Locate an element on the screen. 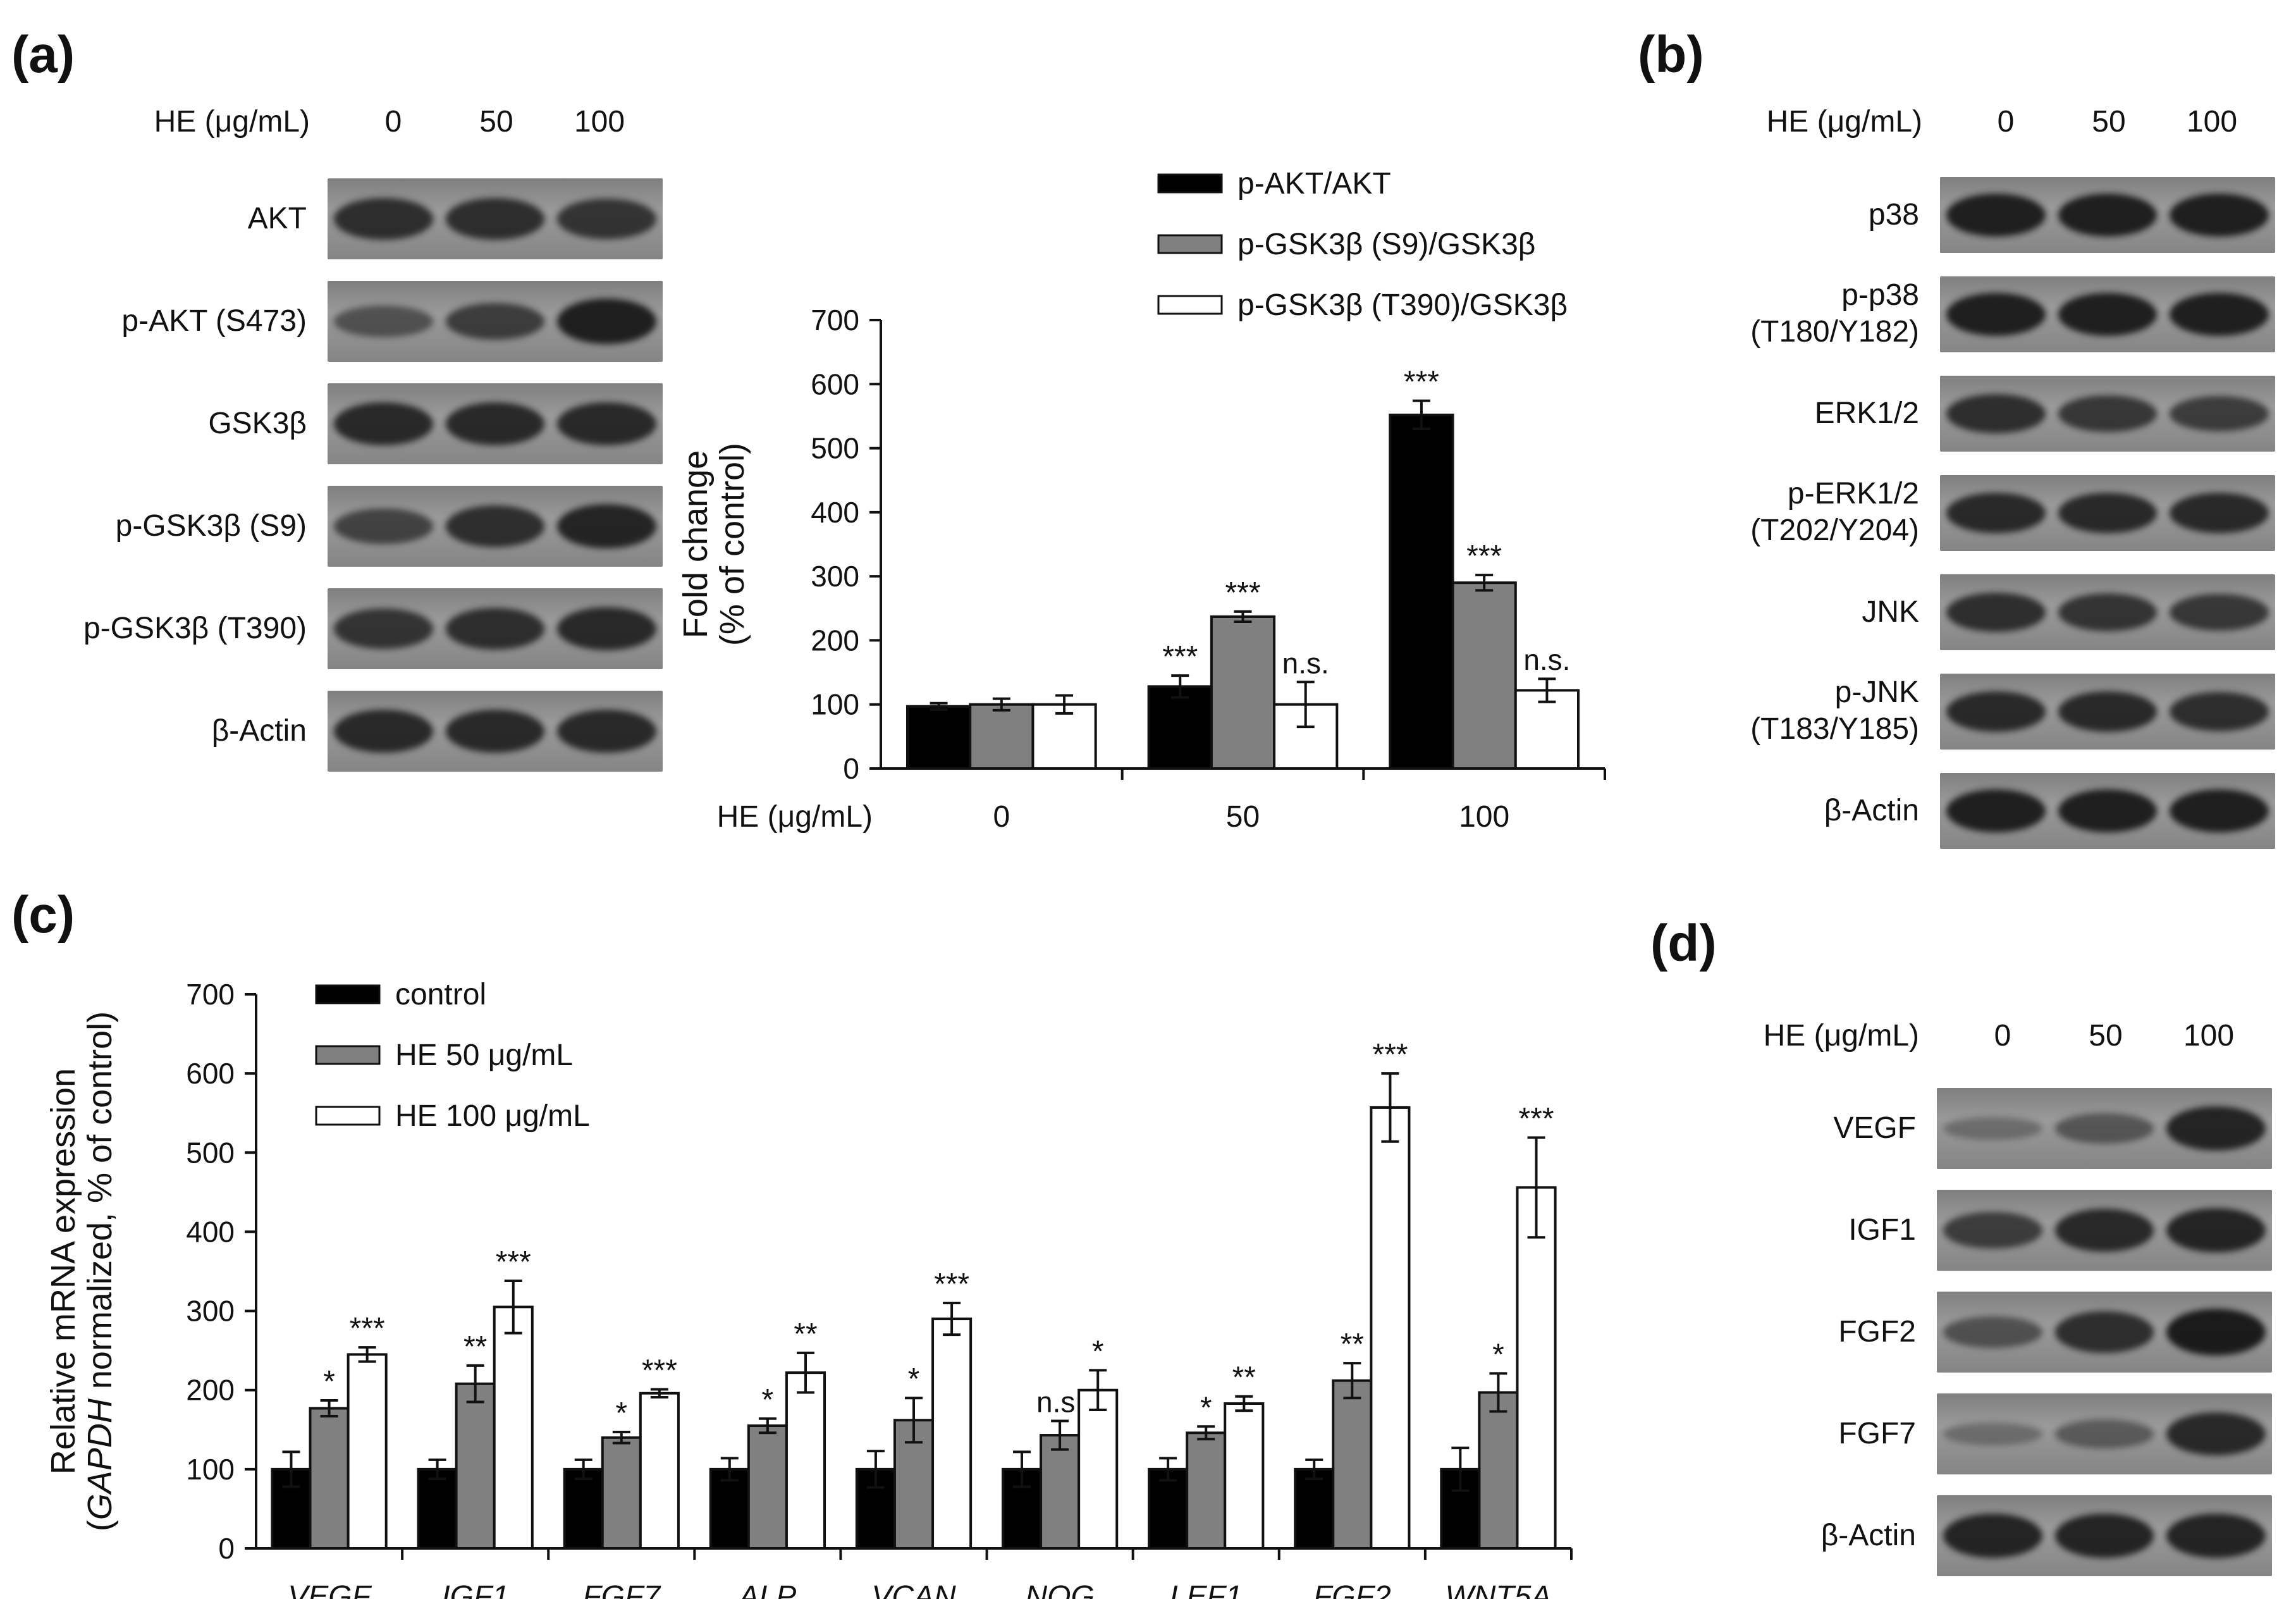 This screenshot has width=2296, height=1599. chart-a-significance-p-gsk3-t390-gsk3-100: n.s. is located at coordinates (1547, 659).